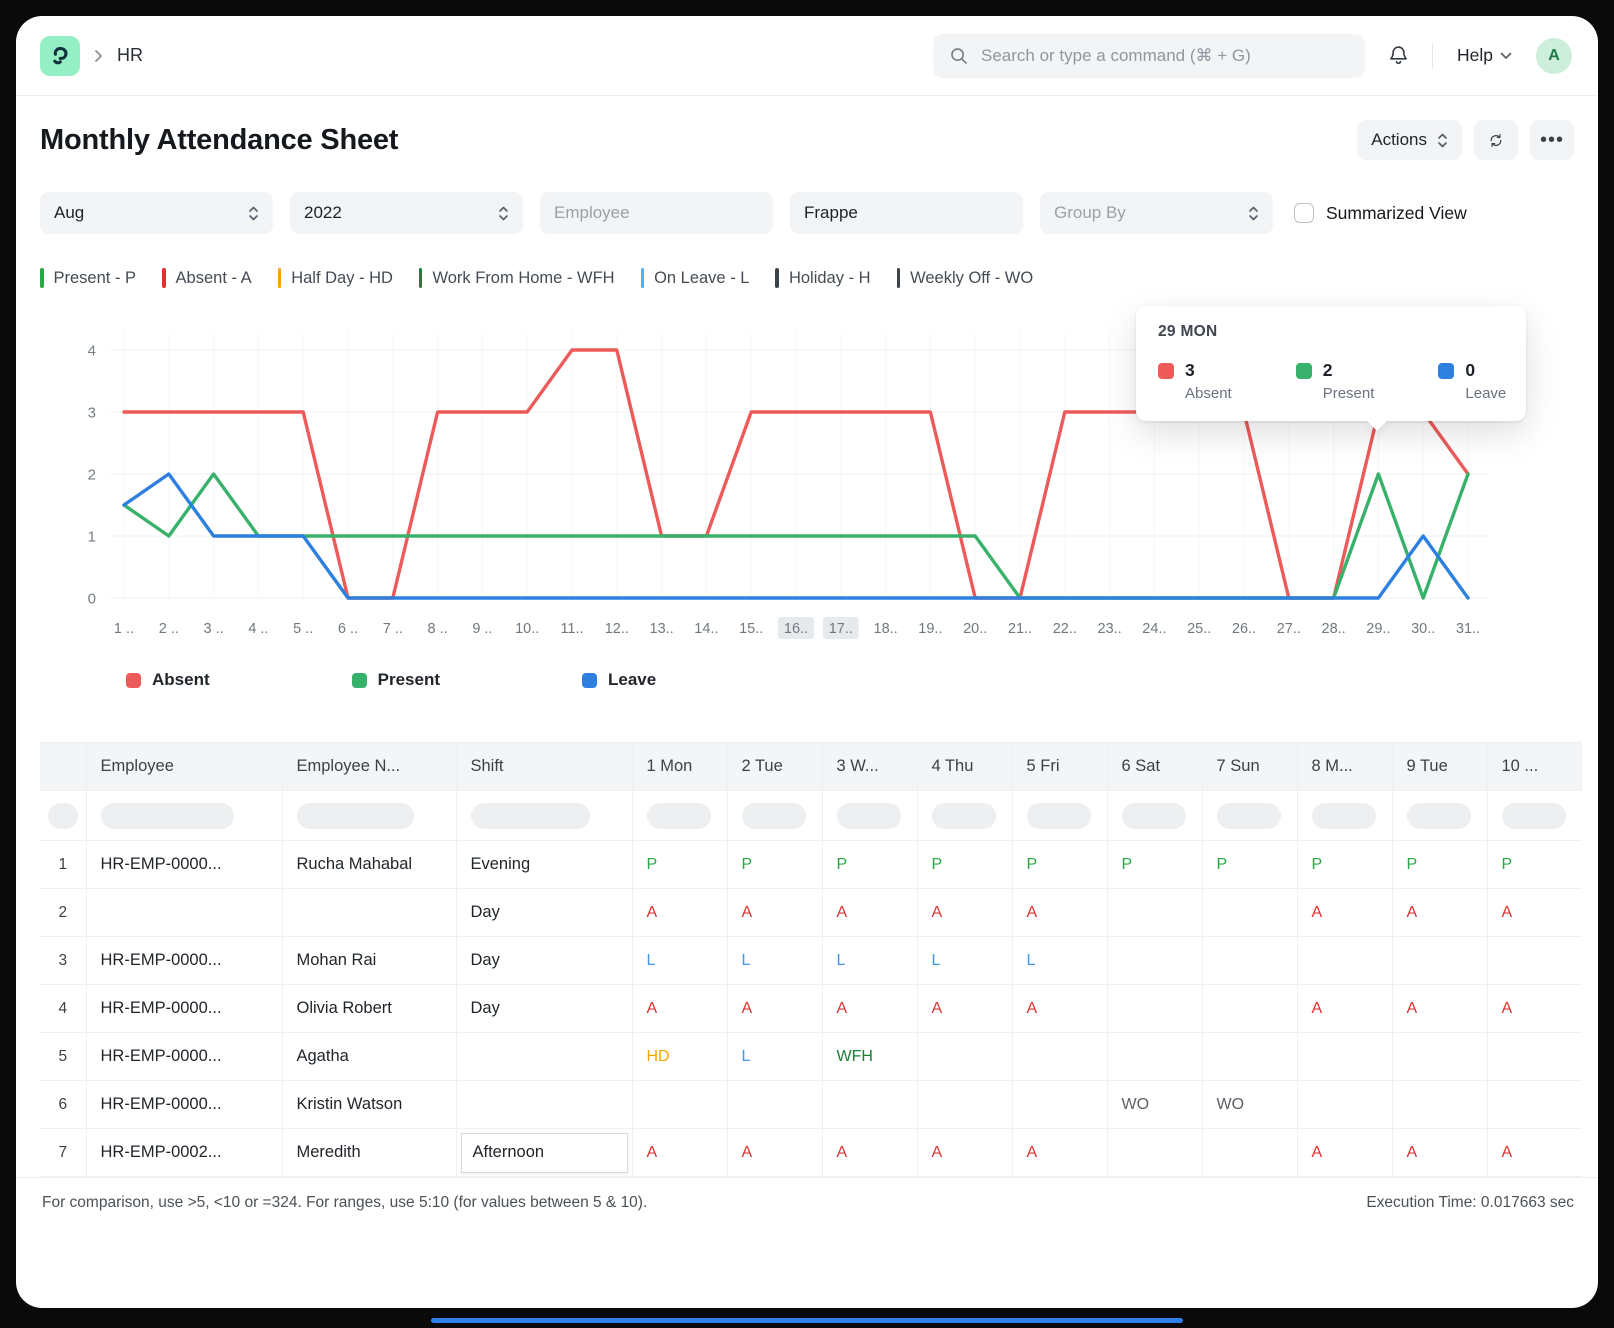 Image resolution: width=1614 pixels, height=1328 pixels. What do you see at coordinates (1554, 55) in the screenshot?
I see `avatar: A` at bounding box center [1554, 55].